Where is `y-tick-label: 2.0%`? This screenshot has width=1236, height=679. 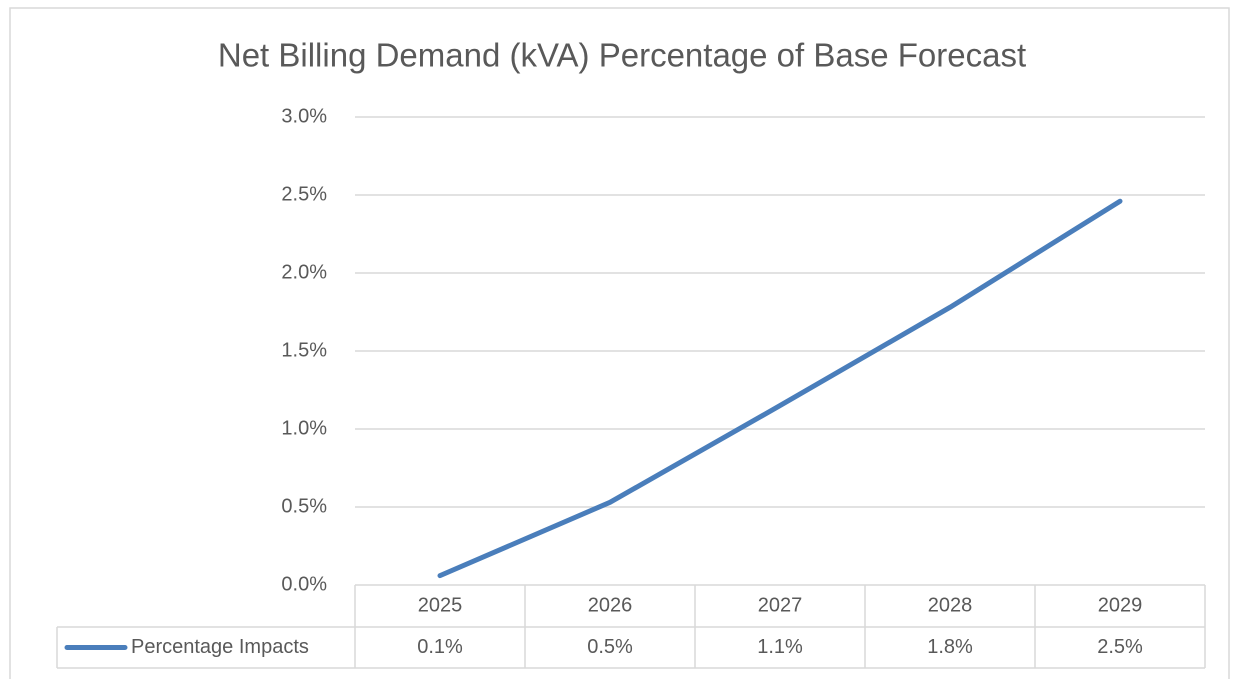
y-tick-label: 2.0% is located at coordinates (304, 272).